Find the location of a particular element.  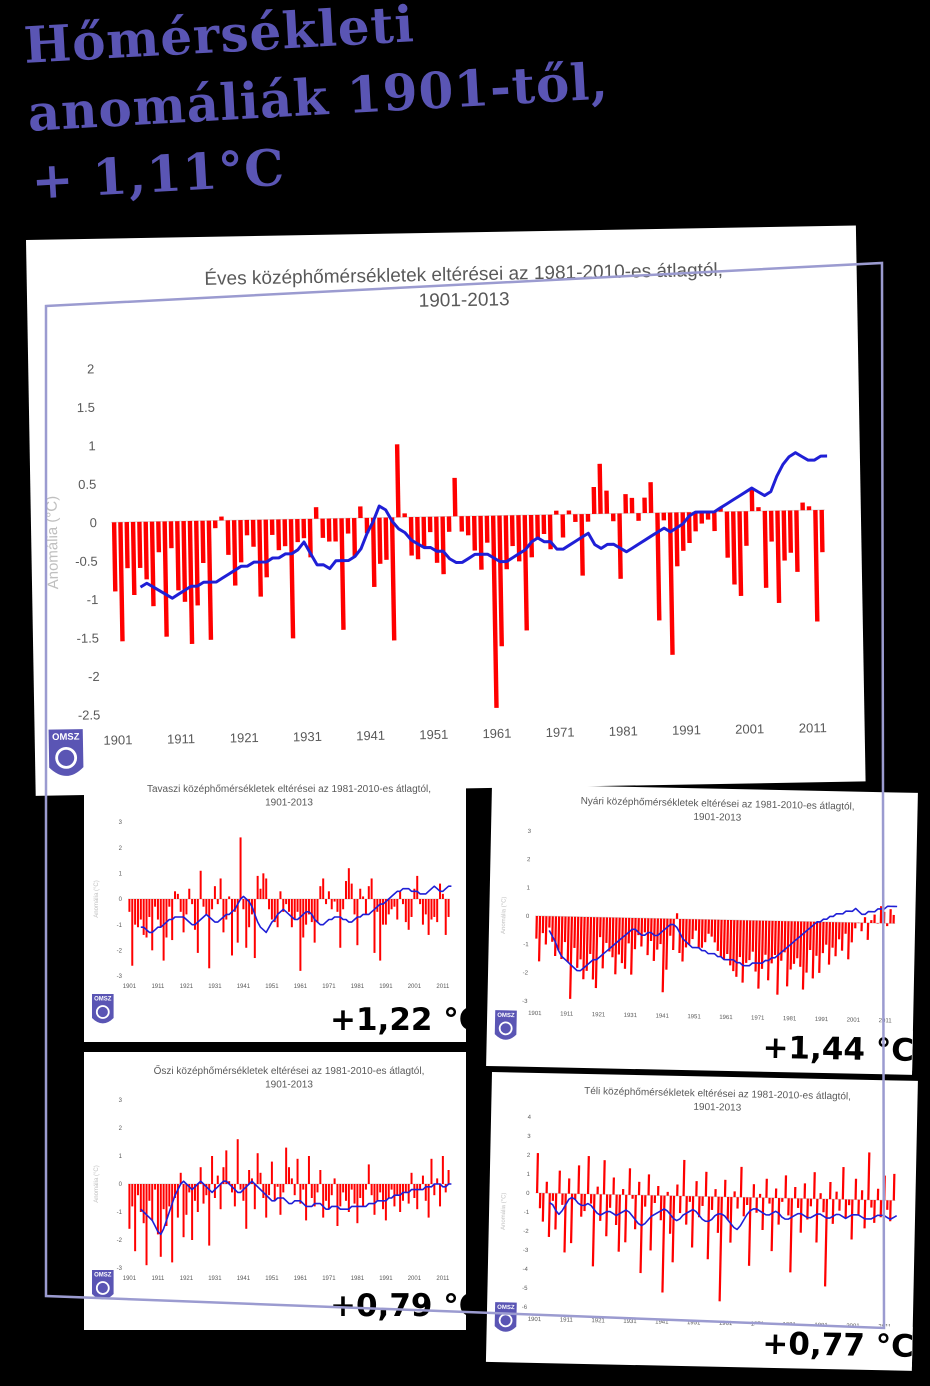

x-tick-label: 1921 is located at coordinates (599, 1015).